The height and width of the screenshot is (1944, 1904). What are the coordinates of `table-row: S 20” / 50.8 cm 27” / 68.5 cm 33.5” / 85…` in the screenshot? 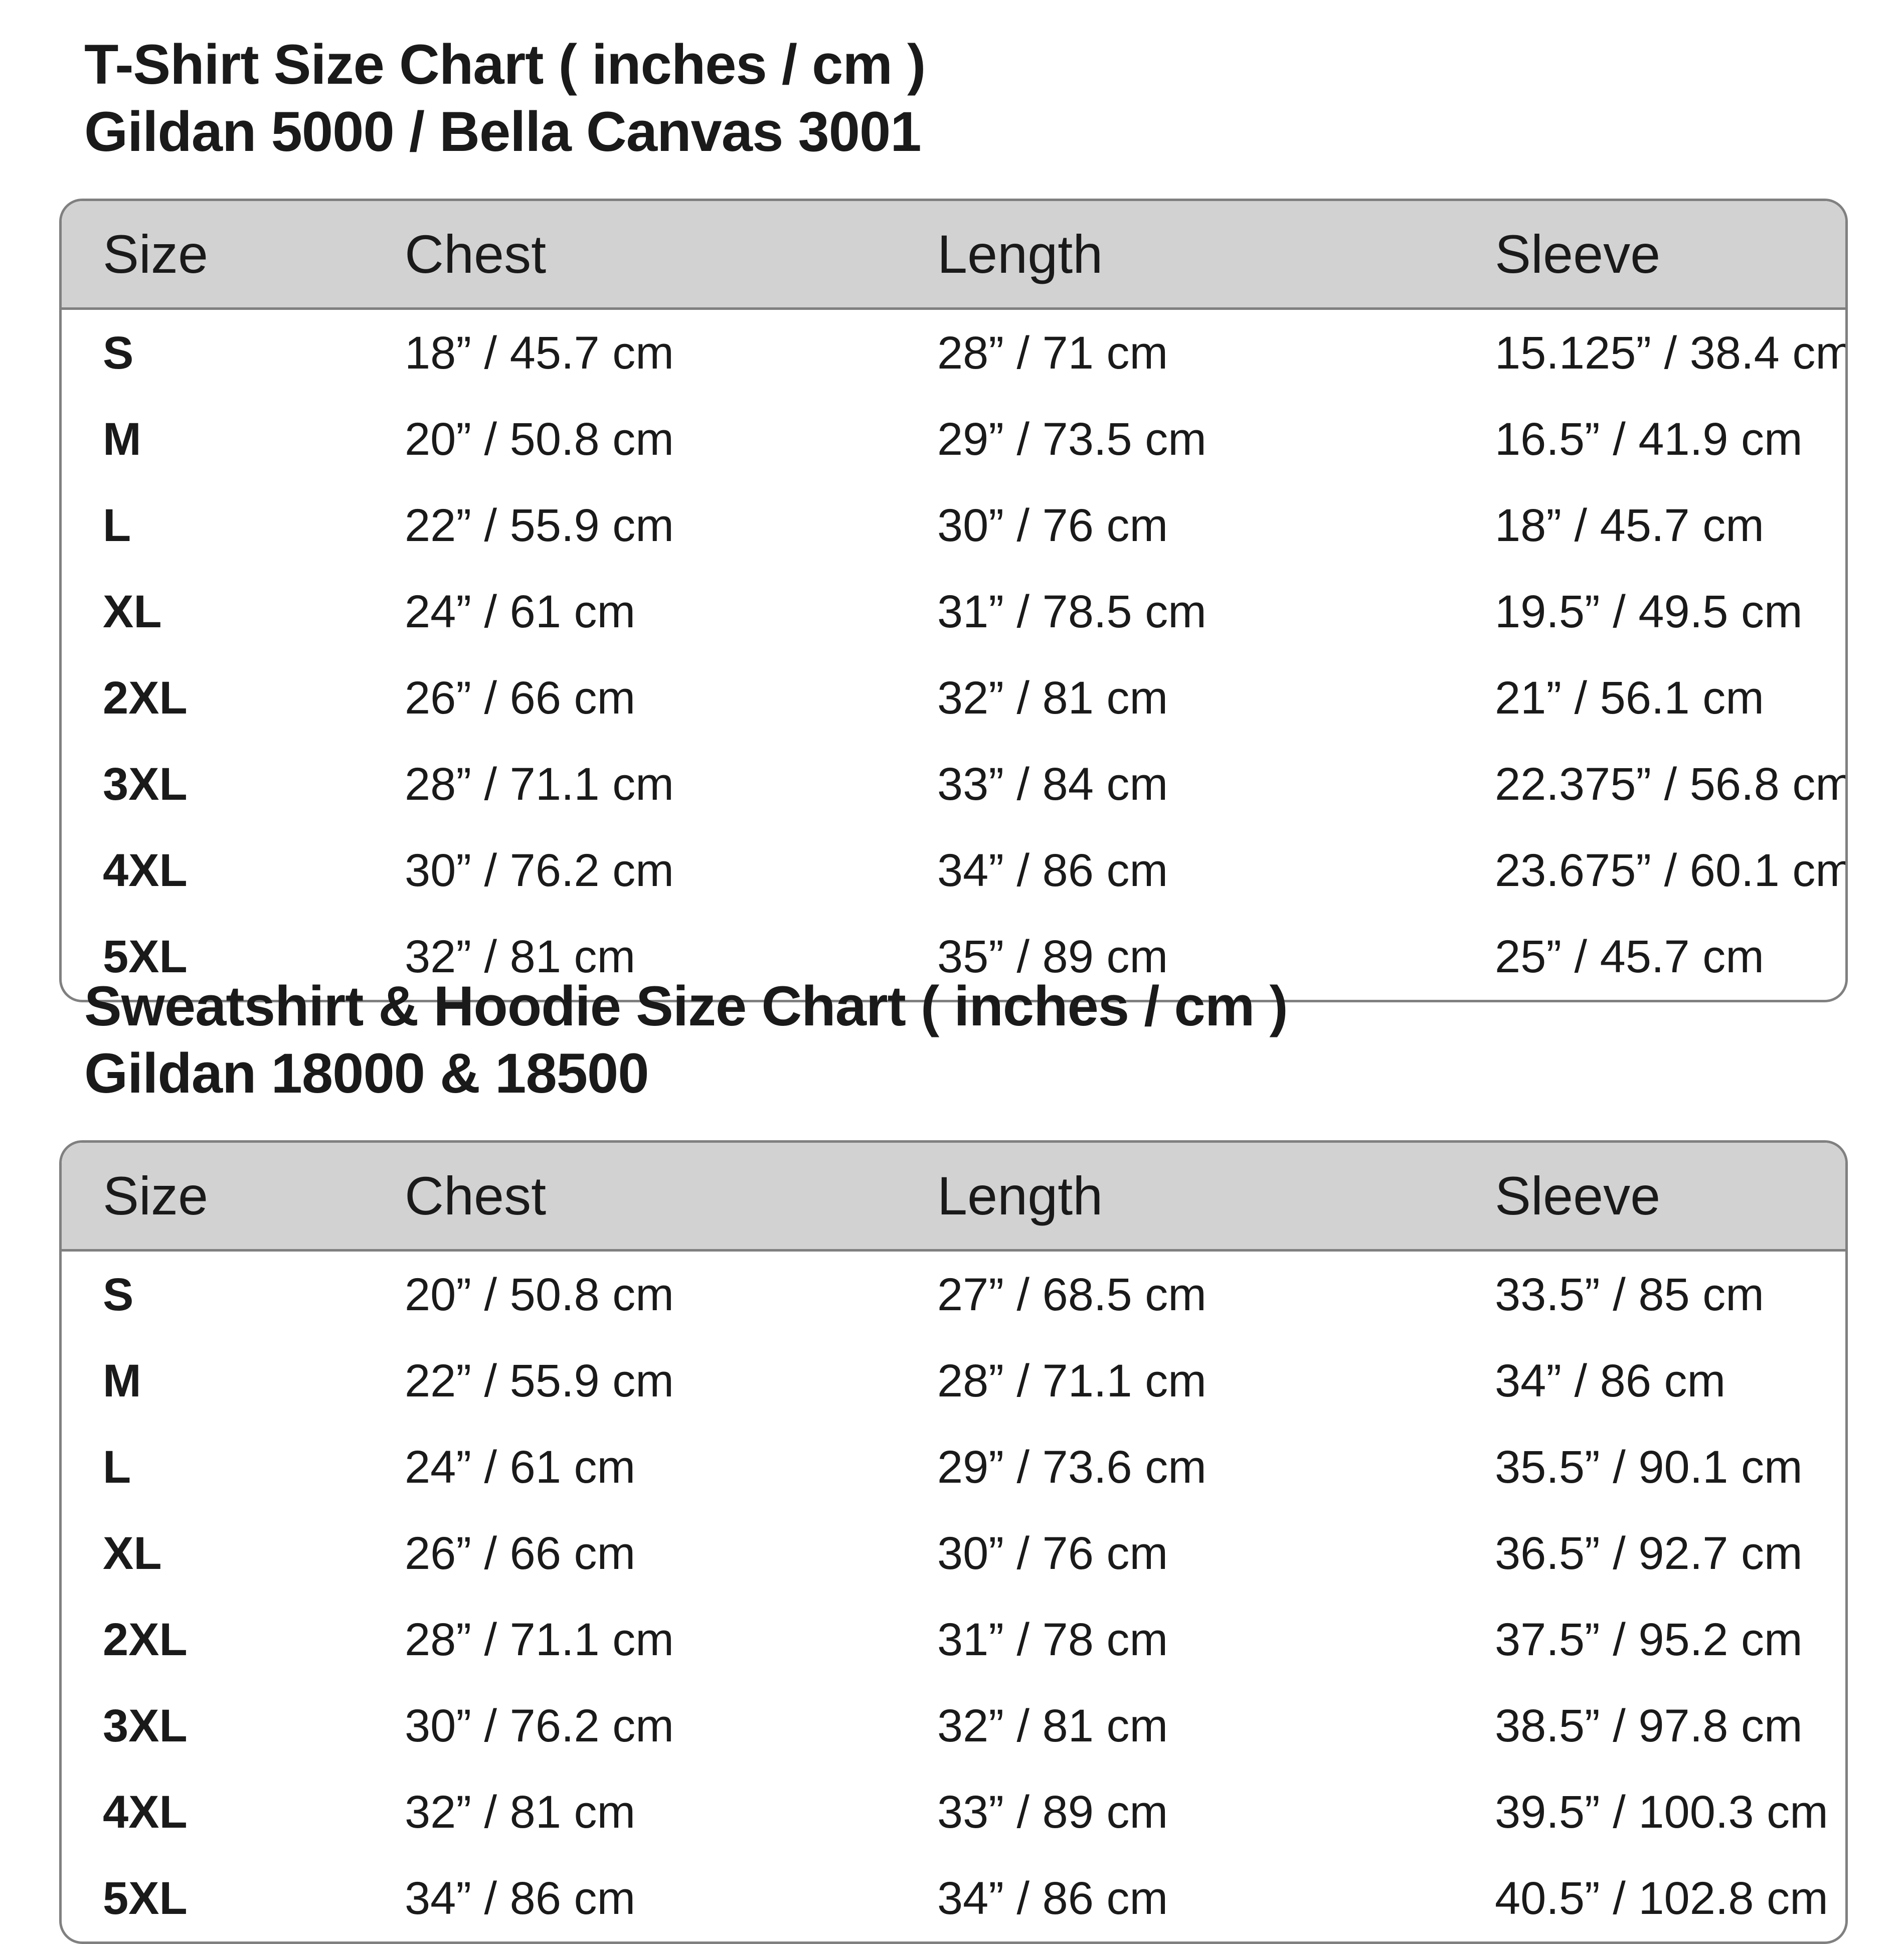 It's located at (953, 1294).